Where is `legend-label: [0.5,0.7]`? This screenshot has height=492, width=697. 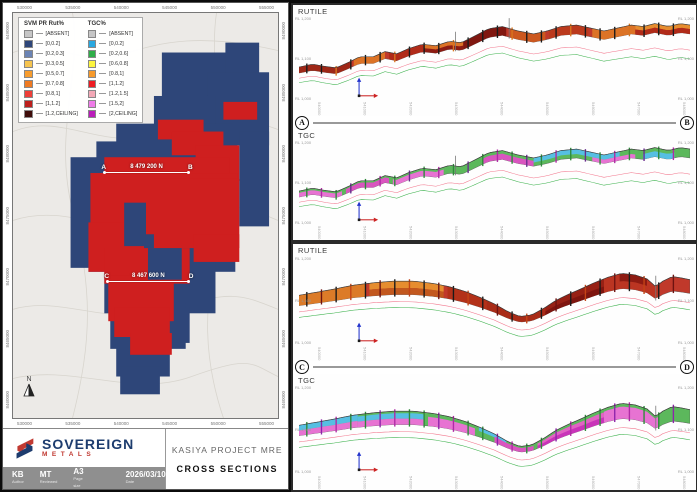
legend-label: [0.5,0.7] is located at coordinates (55, 73).